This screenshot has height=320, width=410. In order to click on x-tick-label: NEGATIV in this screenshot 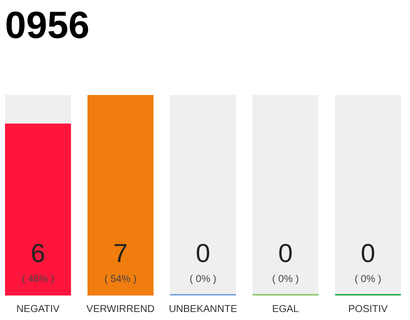, I will do `click(38, 309)`.